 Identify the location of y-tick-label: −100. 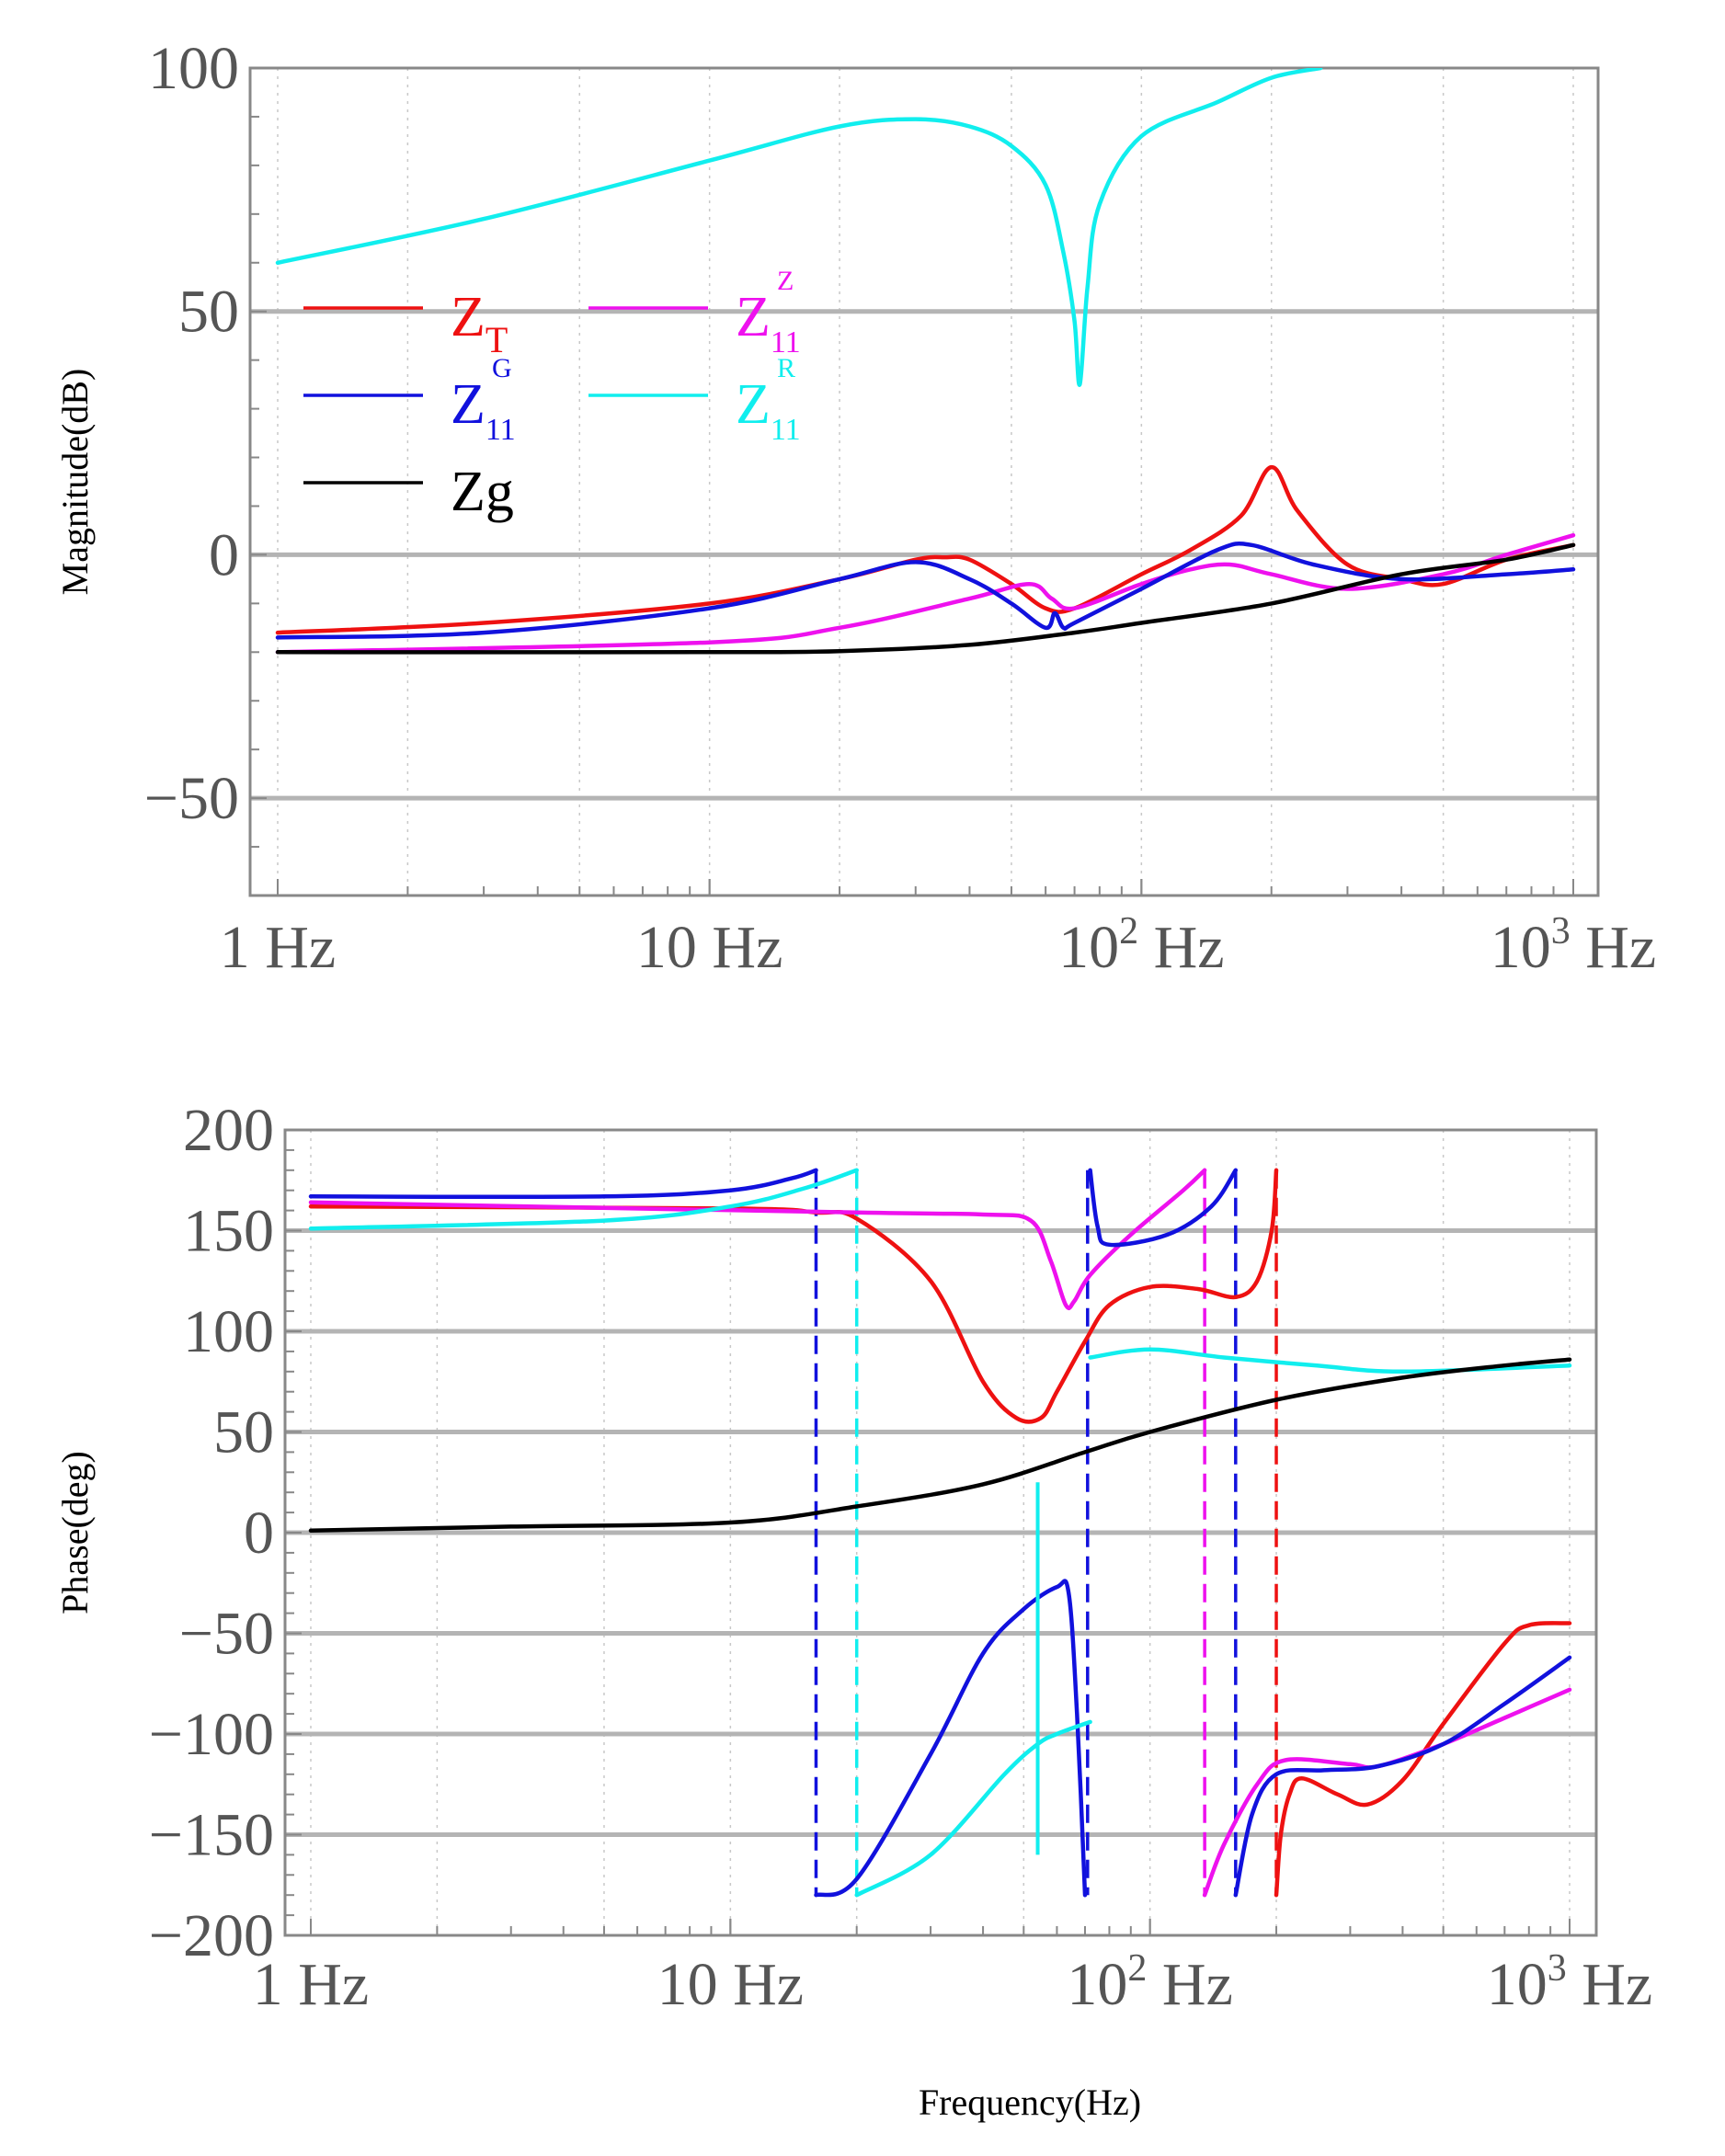
(212, 1734).